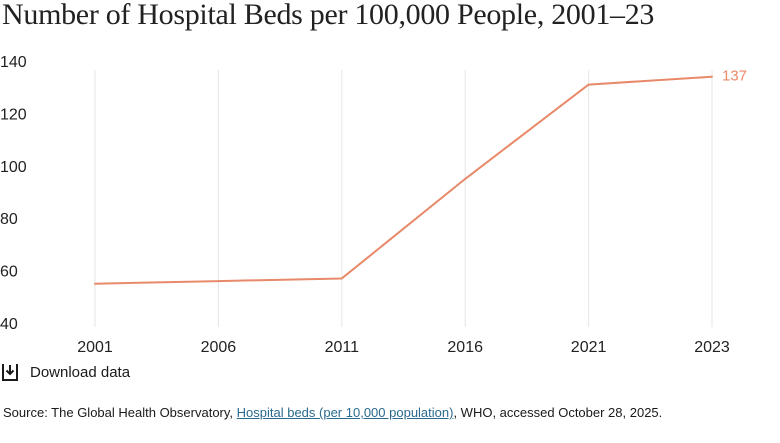 Image resolution: width=780 pixels, height=443 pixels. I want to click on x-axis-ticks: 2001 2006 2011 2016 2021 2023, so click(403, 347).